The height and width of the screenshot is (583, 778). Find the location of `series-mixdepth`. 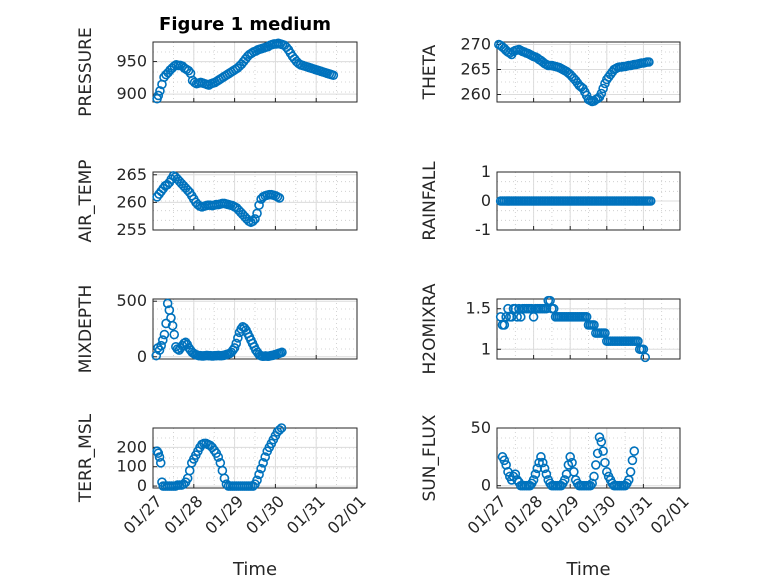

series-mixdepth is located at coordinates (219, 330).